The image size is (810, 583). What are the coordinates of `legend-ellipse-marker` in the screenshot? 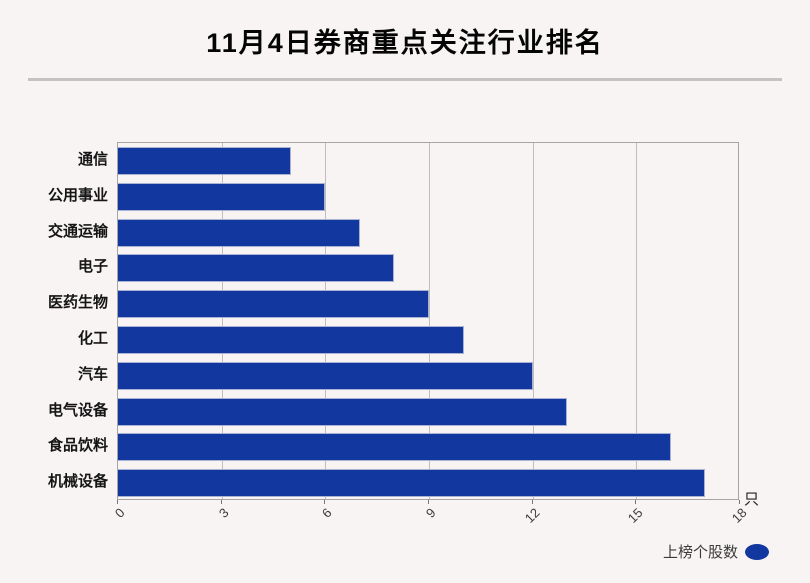 It's located at (757, 551).